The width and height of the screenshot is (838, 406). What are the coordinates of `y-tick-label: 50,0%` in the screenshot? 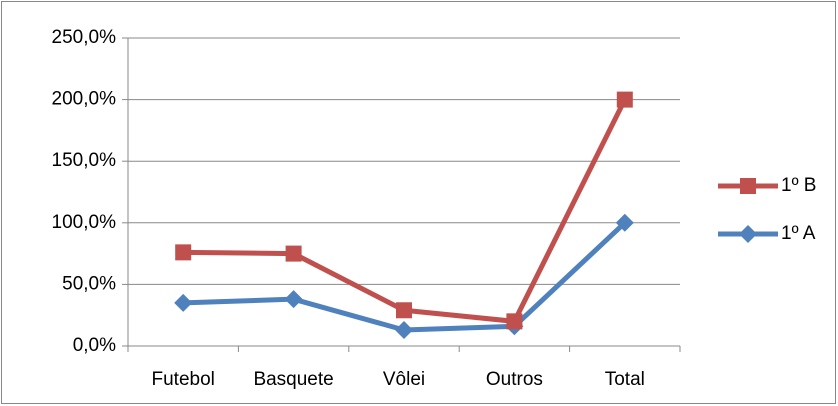 It's located at (89, 283).